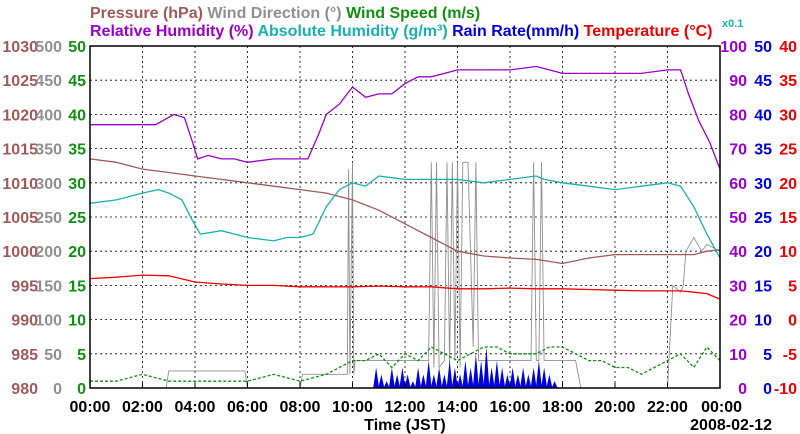 The width and height of the screenshot is (800, 434). Describe the element at coordinates (738, 218) in the screenshot. I see `right-tick-label-humidity: 50` at that location.